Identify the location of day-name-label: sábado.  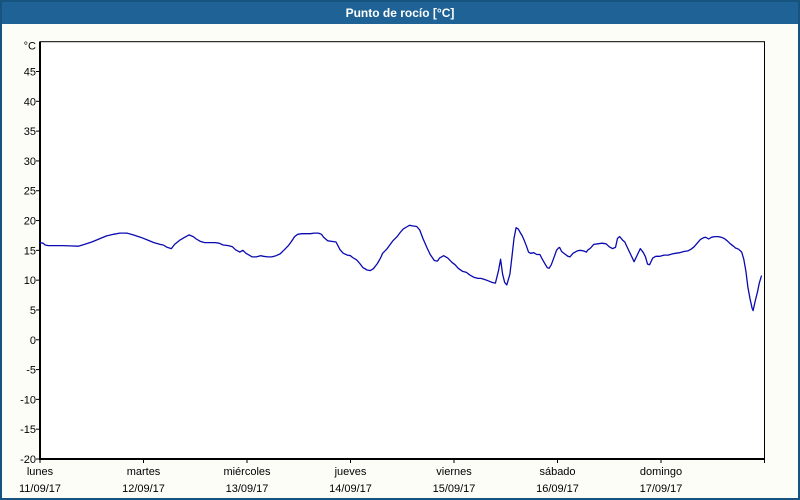
(557, 472).